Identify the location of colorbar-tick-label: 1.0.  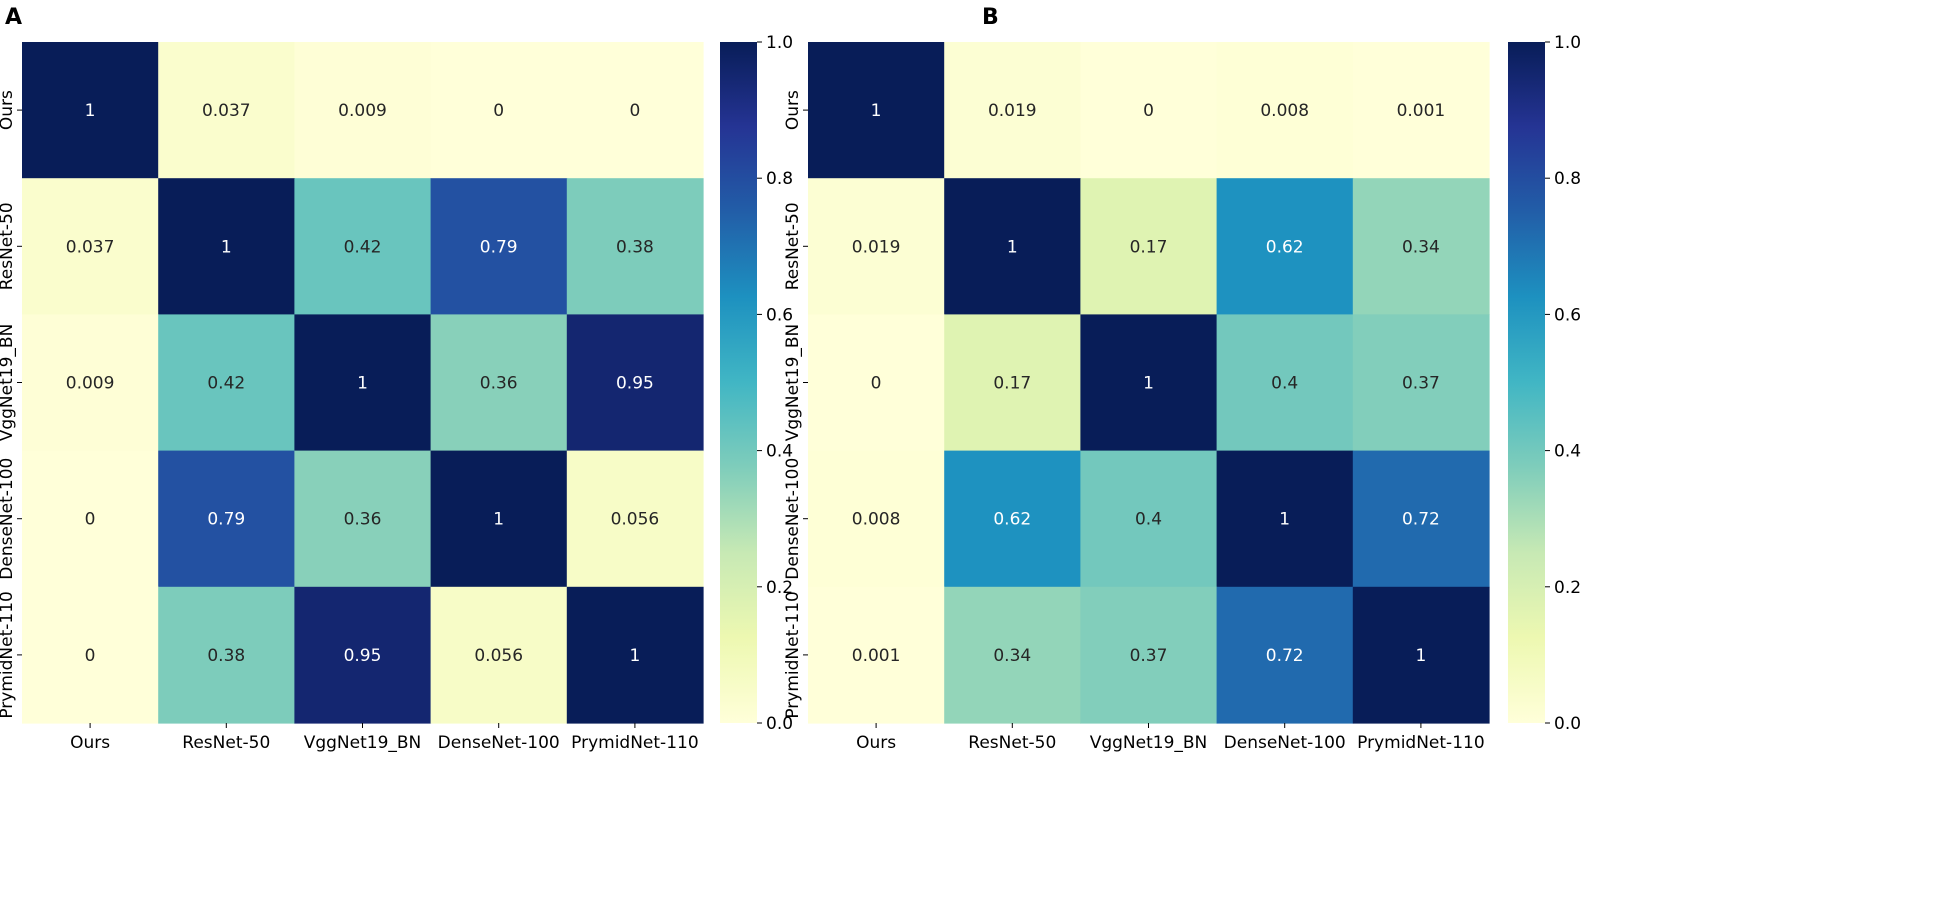
(779, 43).